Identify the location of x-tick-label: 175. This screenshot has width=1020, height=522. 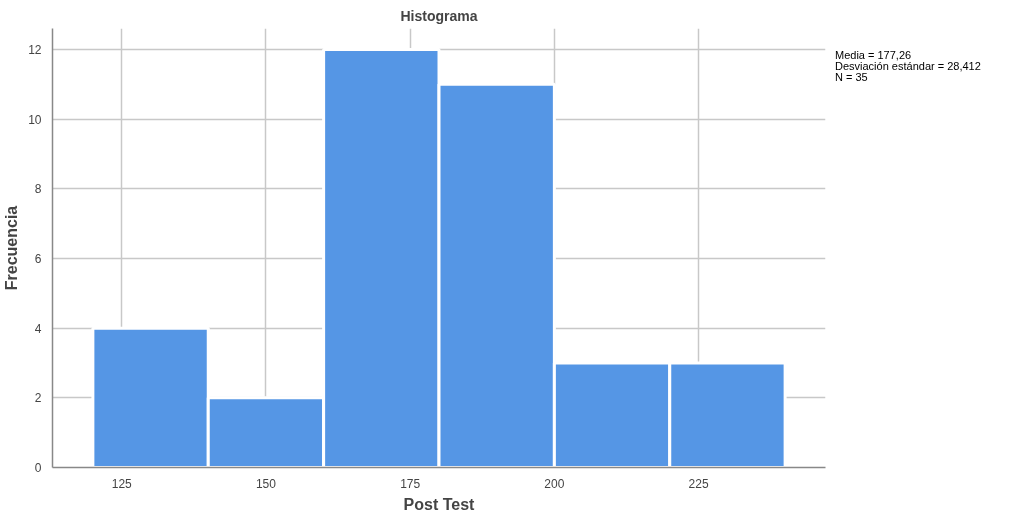
(410, 483).